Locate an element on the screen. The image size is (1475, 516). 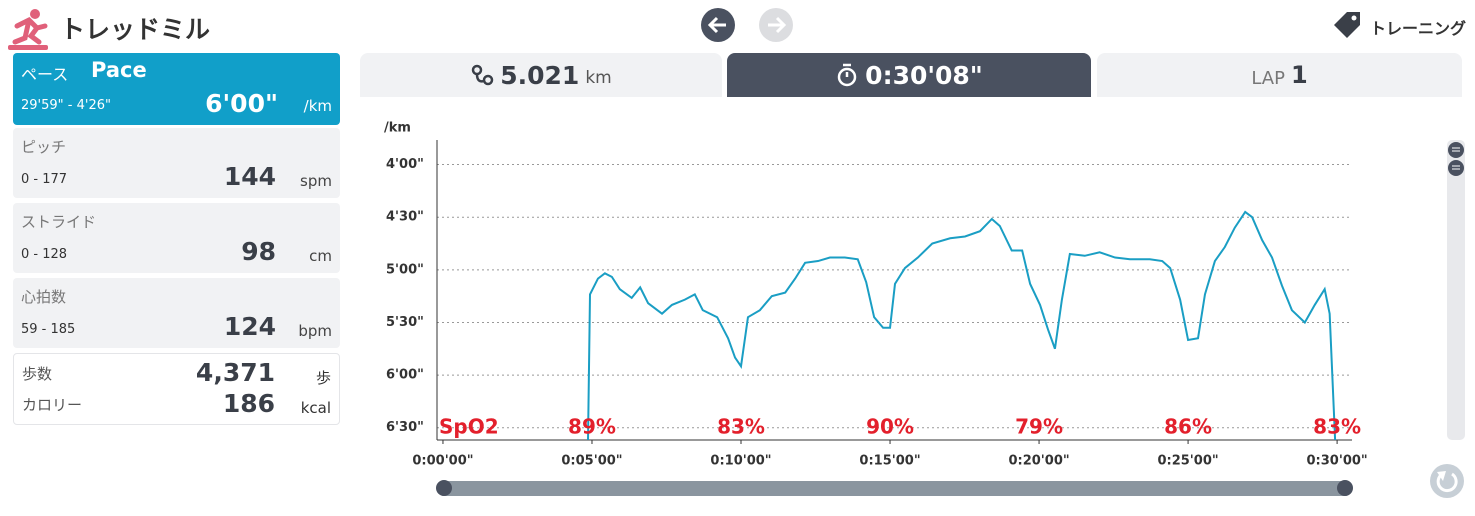
metric-name: Pace is located at coordinates (119, 70).